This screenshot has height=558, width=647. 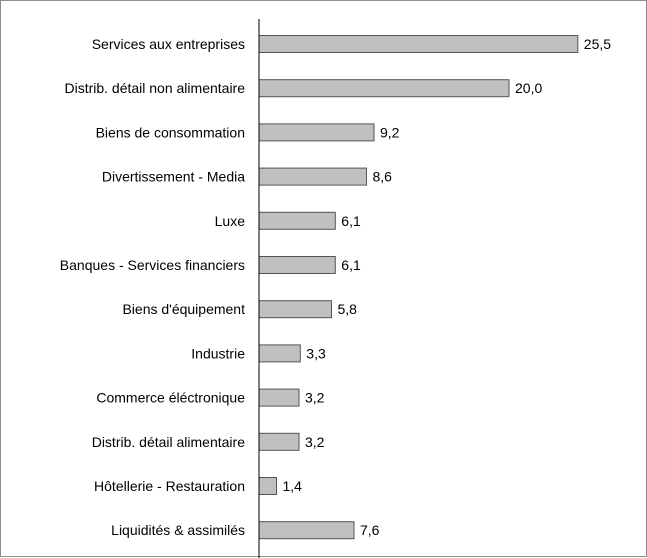 What do you see at coordinates (597, 44) in the screenshot?
I see `value-label: 25,5` at bounding box center [597, 44].